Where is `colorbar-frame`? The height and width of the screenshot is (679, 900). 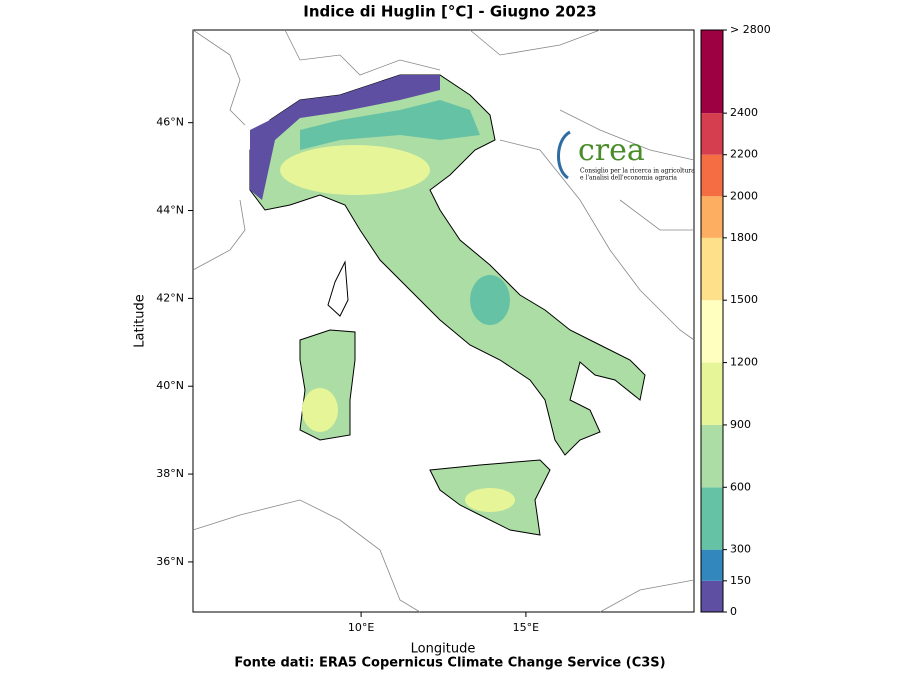
colorbar-frame is located at coordinates (712, 321).